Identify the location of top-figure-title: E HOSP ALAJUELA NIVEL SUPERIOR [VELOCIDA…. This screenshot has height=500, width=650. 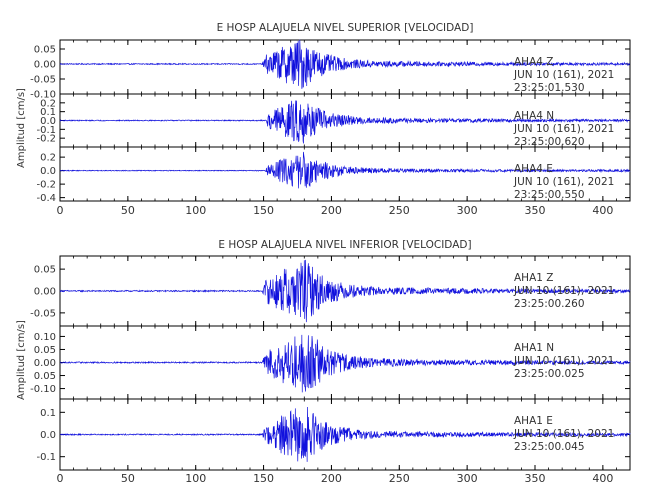
(345, 28).